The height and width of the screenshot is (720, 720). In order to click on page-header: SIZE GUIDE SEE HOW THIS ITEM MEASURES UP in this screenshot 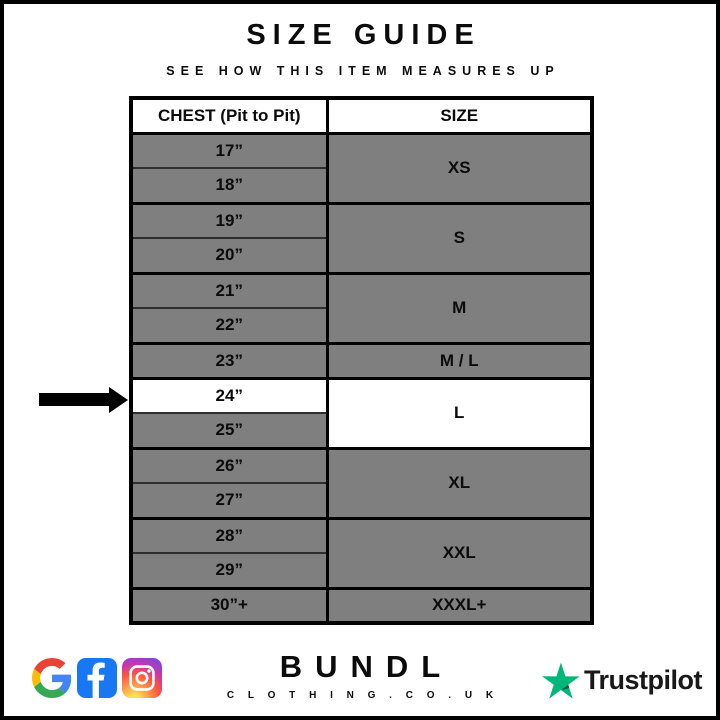, I will do `click(360, 41)`.